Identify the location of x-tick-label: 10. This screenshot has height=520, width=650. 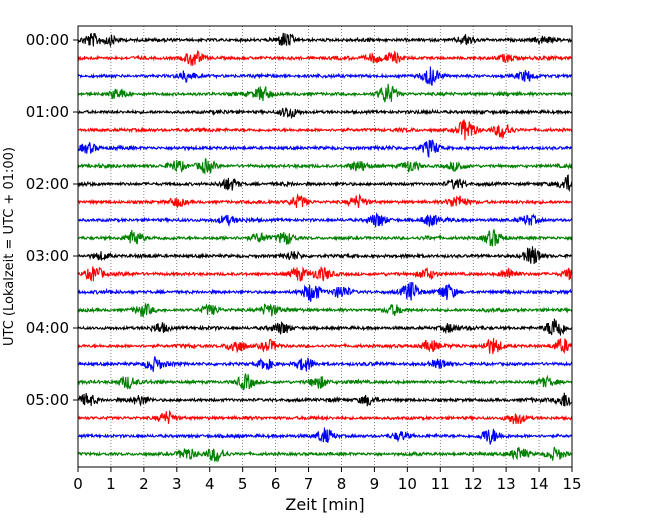
(407, 484).